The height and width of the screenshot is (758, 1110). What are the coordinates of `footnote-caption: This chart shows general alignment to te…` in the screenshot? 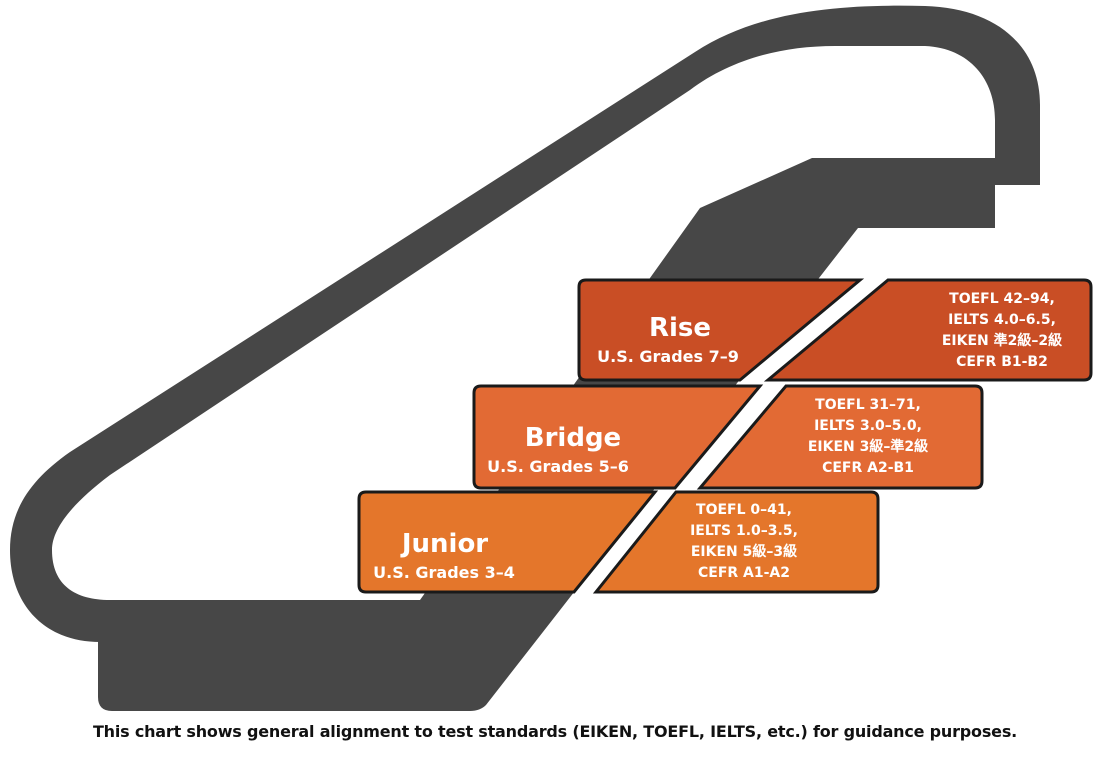 It's located at (555, 731).